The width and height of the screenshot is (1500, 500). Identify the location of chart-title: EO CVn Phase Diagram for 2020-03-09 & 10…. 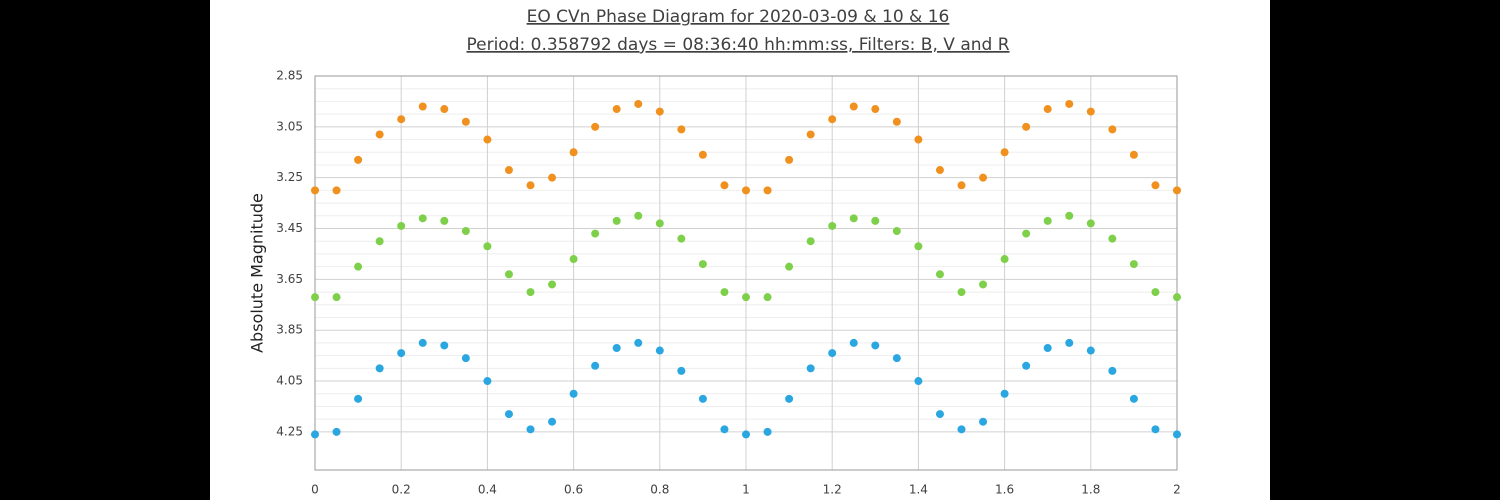
(738, 17).